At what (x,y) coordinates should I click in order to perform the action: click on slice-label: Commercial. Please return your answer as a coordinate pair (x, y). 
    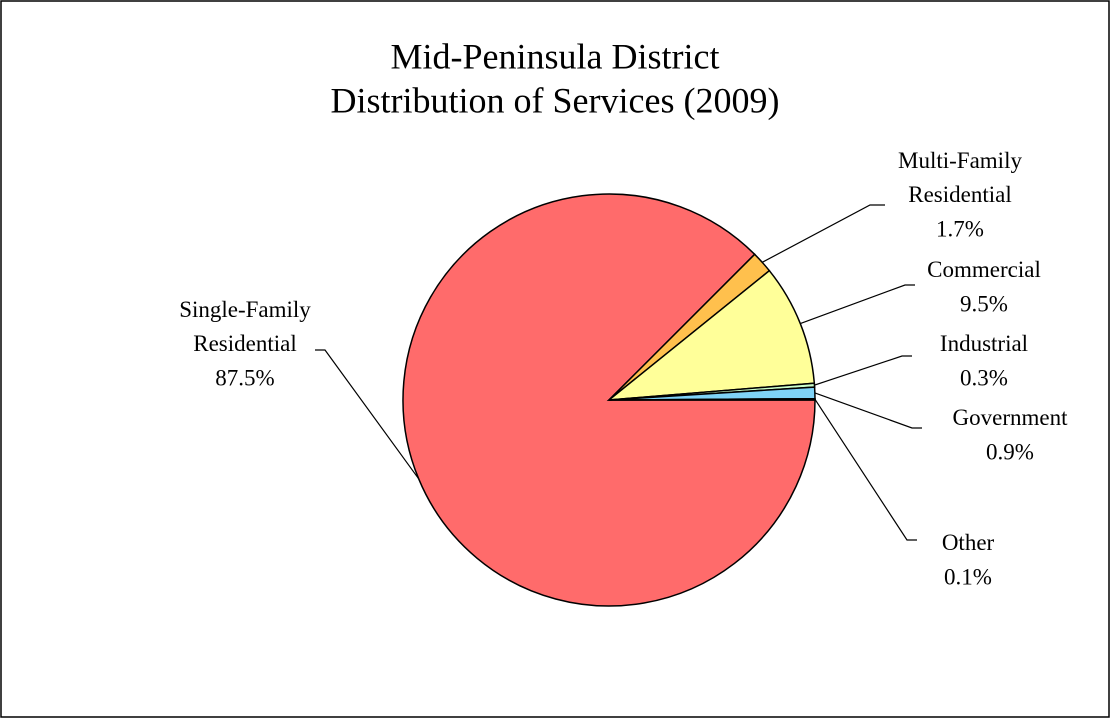
    Looking at the image, I should click on (984, 269).